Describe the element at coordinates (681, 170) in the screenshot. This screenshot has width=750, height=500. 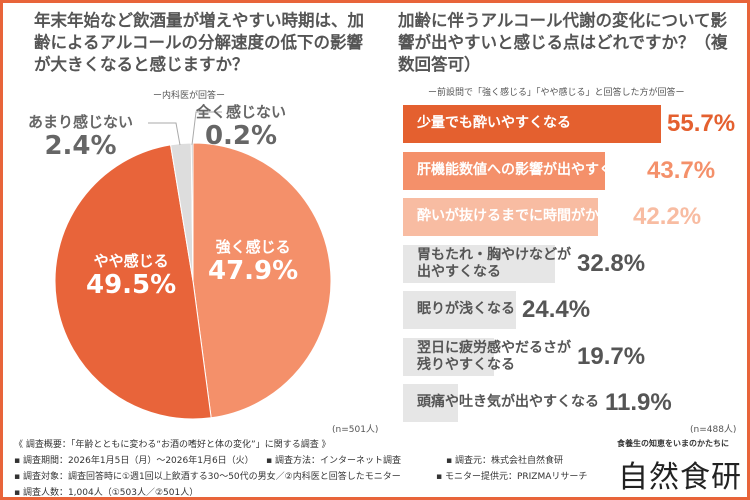
I see `bar-value: 43.7%` at that location.